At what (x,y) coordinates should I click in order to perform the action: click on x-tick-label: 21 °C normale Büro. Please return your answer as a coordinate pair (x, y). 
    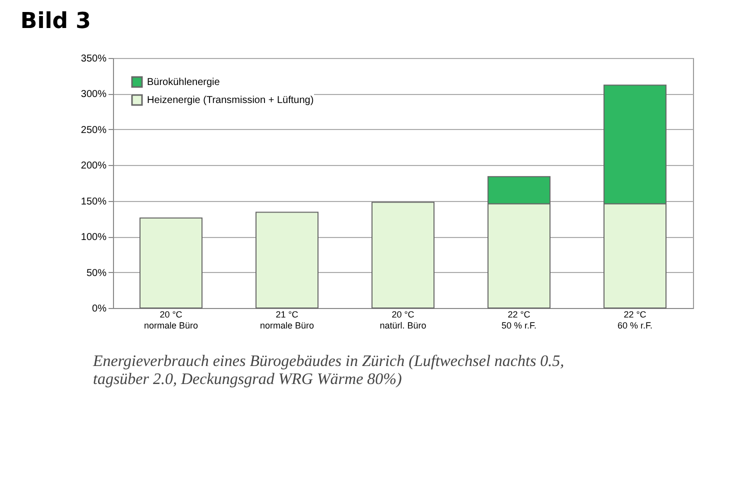
    Looking at the image, I should click on (287, 320).